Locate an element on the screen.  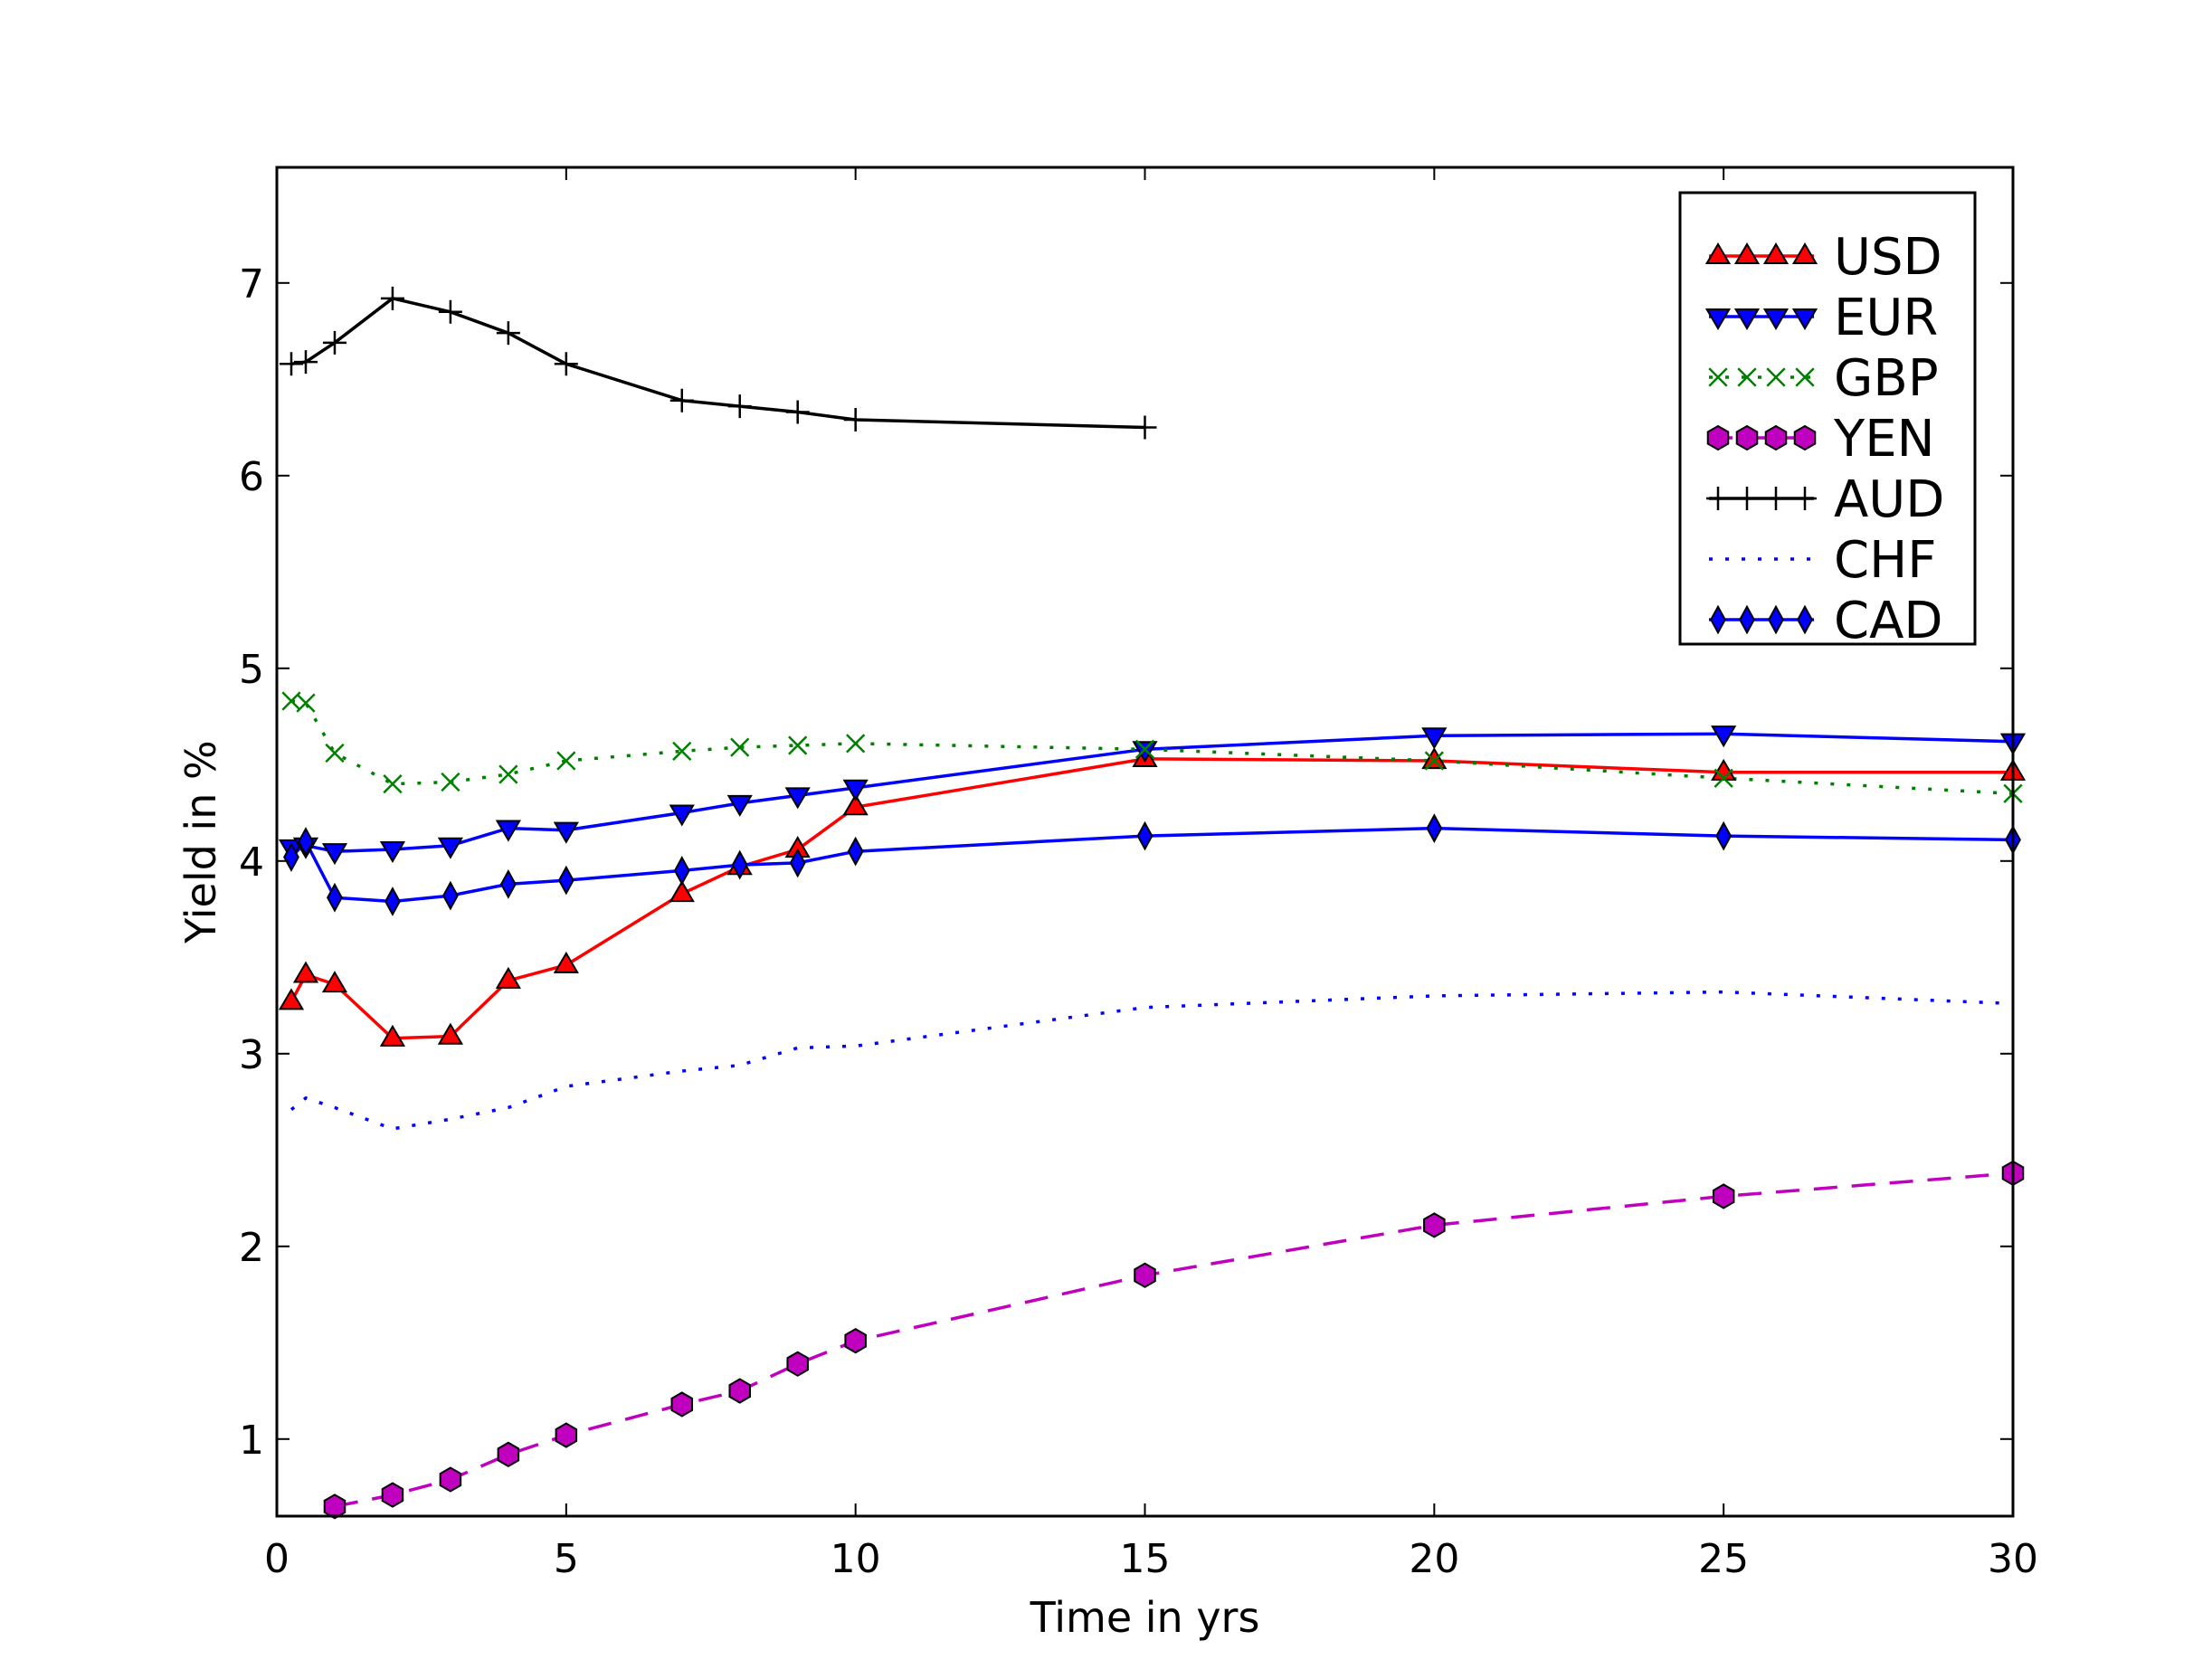
legend-label-gbp: GBP is located at coordinates (1886, 378).